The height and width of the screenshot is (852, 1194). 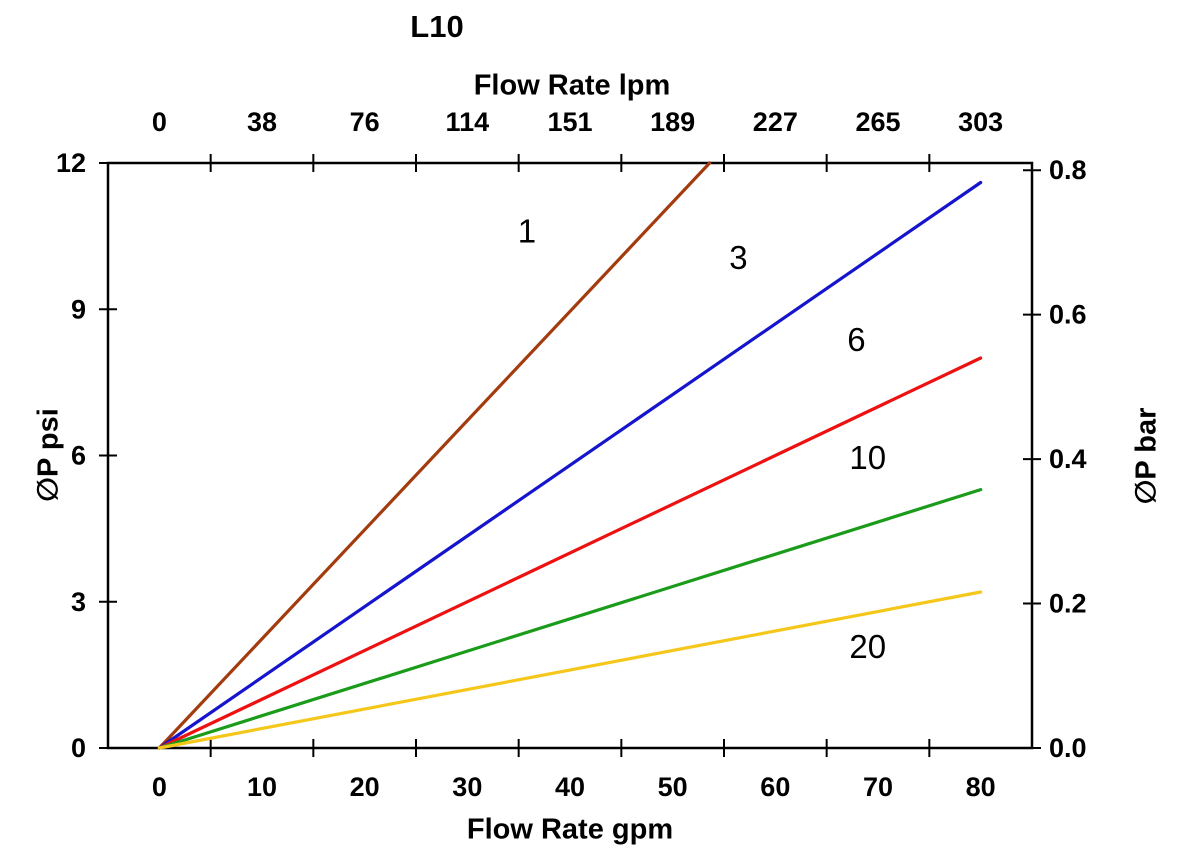 I want to click on series-label-6: 6, so click(x=856, y=339).